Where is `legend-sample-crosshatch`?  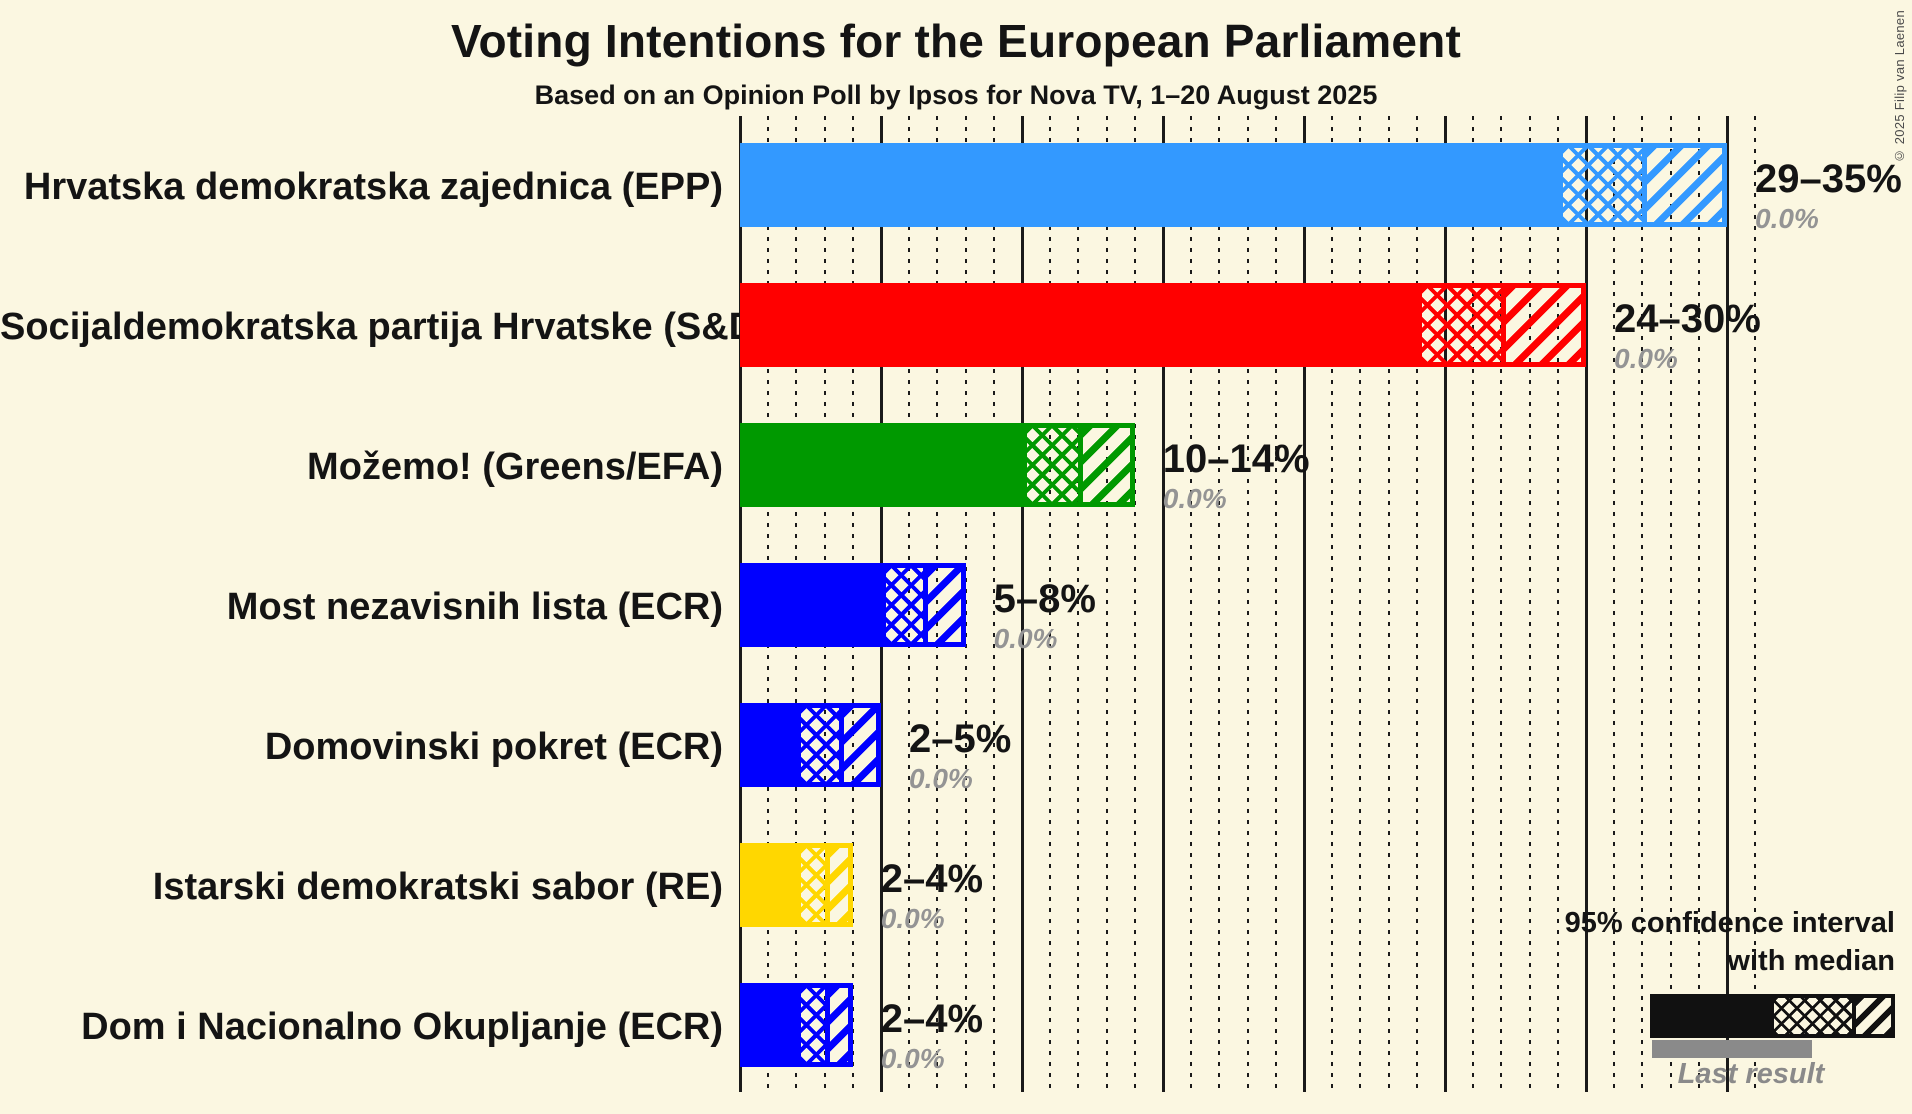
legend-sample-crosshatch is located at coordinates (1813, 1016).